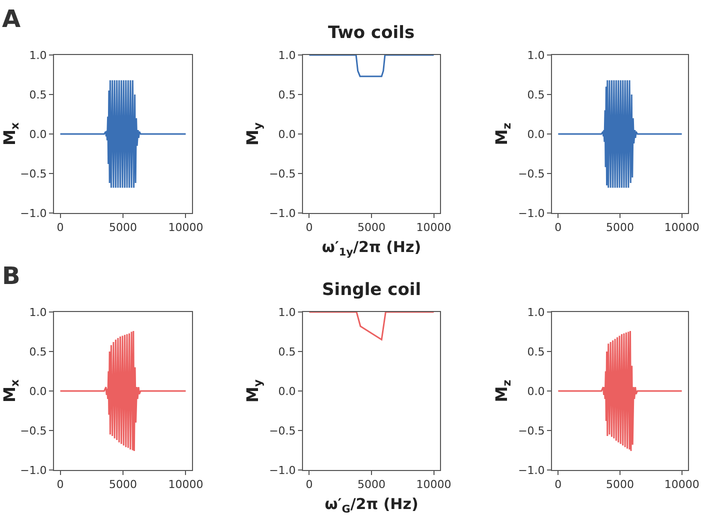 The width and height of the screenshot is (709, 519). I want to click on x-axis-title: ω′$_{G}$/2π (Hz), so click(371, 505).